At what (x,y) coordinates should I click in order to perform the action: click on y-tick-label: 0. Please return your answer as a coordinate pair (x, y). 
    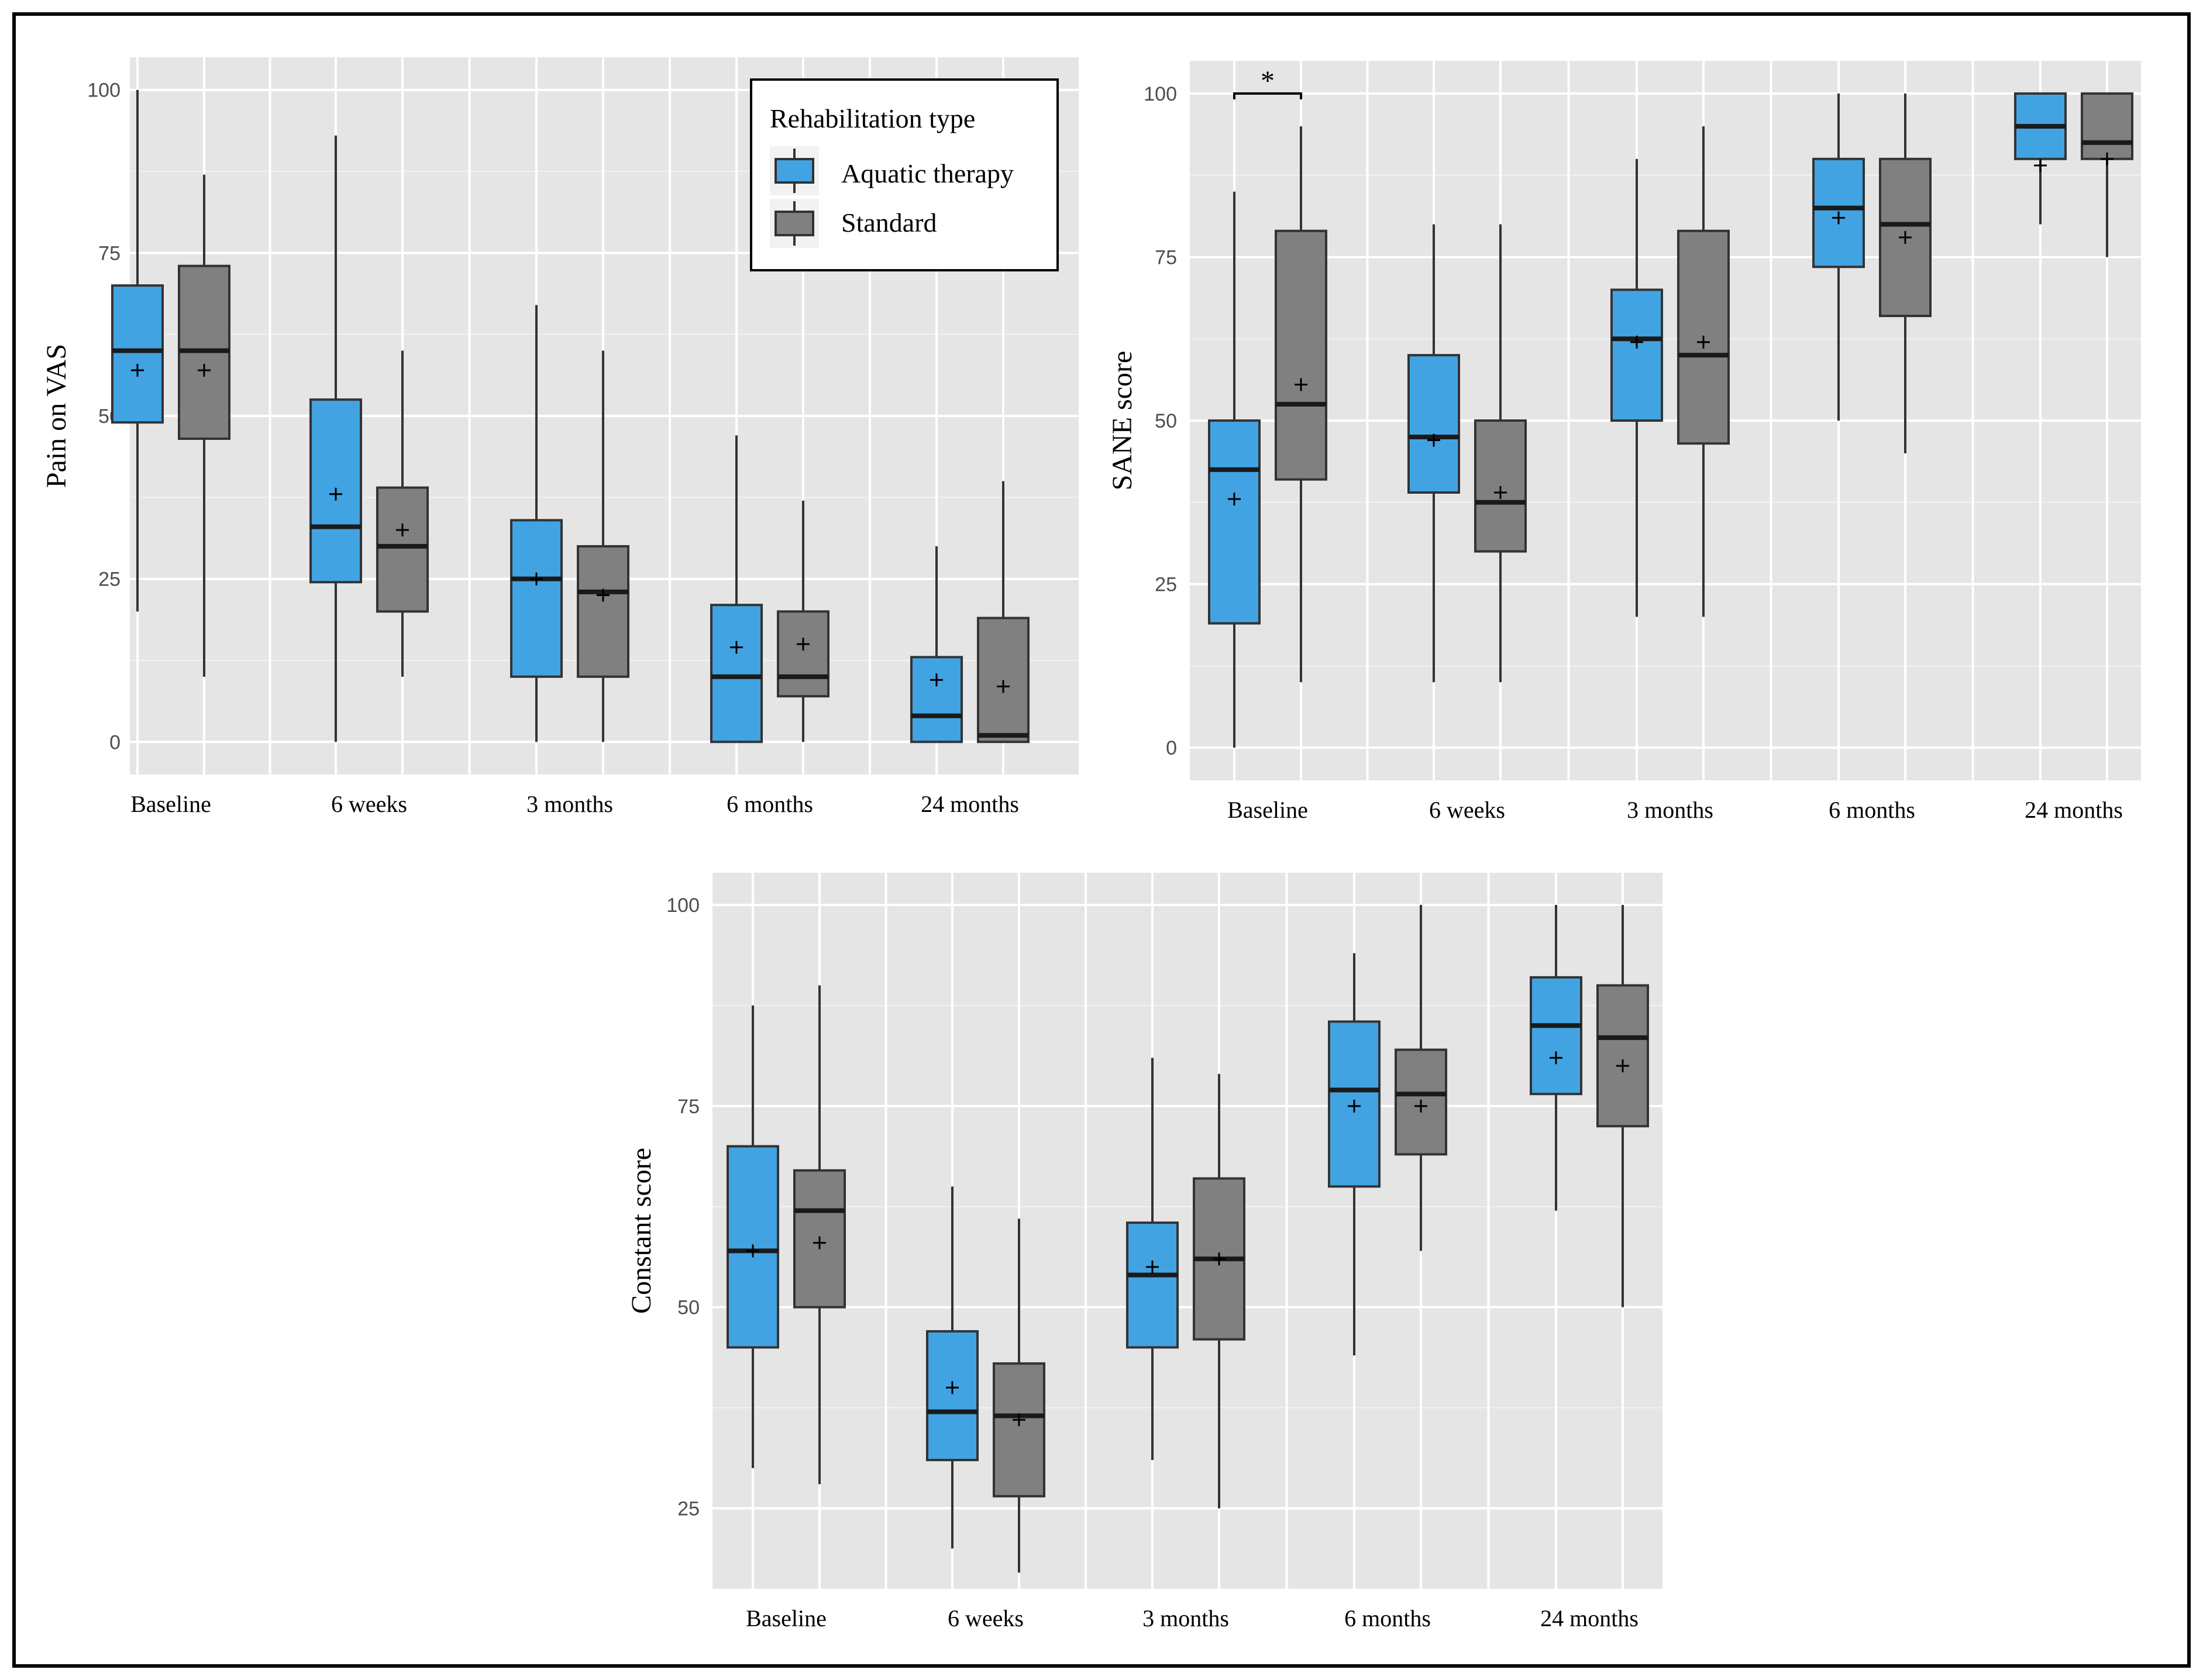
    Looking at the image, I should click on (115, 742).